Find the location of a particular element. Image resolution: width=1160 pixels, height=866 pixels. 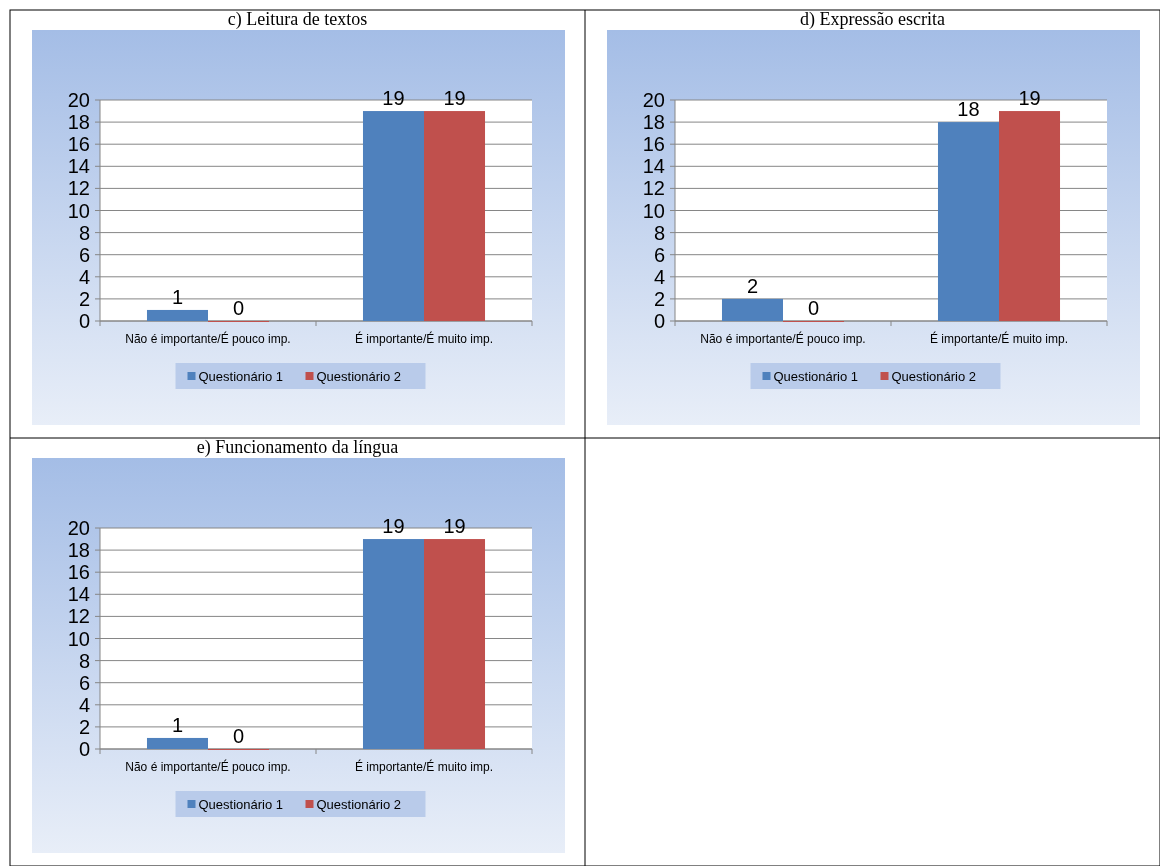

chart-title: d) Expressão escrita is located at coordinates (872, 19).